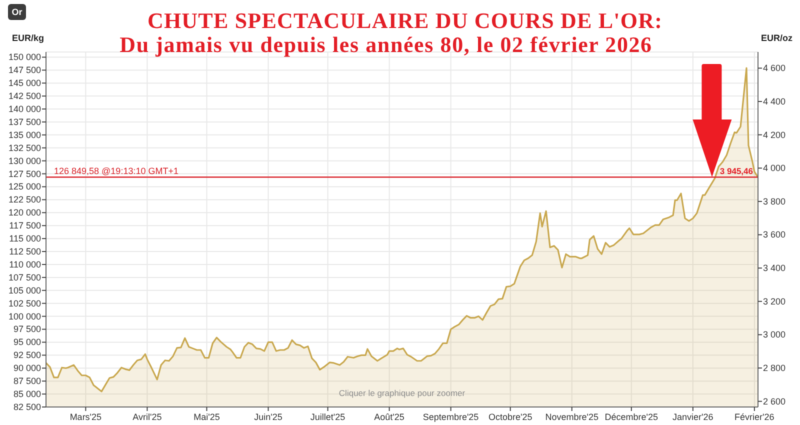 This screenshot has height=425, width=800. Describe the element at coordinates (774, 401) in the screenshot. I see `y2-tick-label: 2 600` at that location.